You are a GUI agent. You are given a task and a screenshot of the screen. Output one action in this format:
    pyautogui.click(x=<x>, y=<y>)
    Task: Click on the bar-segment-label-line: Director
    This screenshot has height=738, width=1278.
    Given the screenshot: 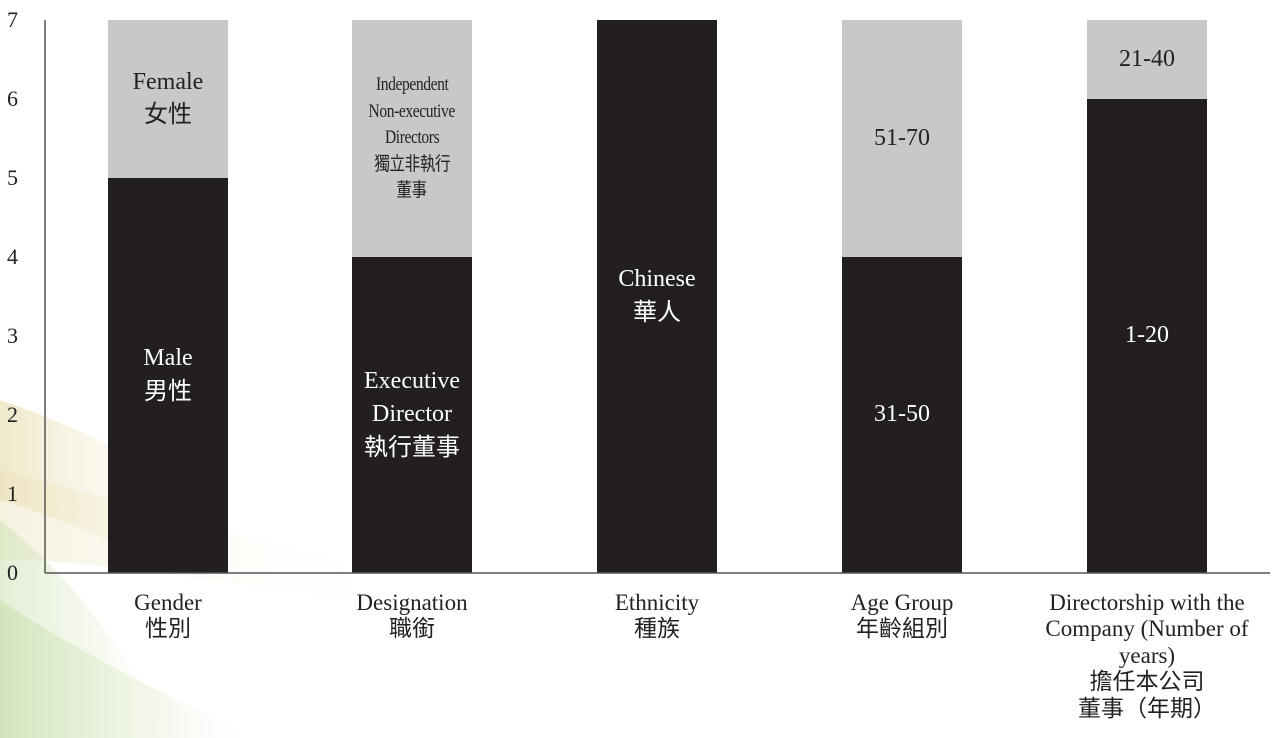 What is the action you would take?
    pyautogui.click(x=412, y=414)
    